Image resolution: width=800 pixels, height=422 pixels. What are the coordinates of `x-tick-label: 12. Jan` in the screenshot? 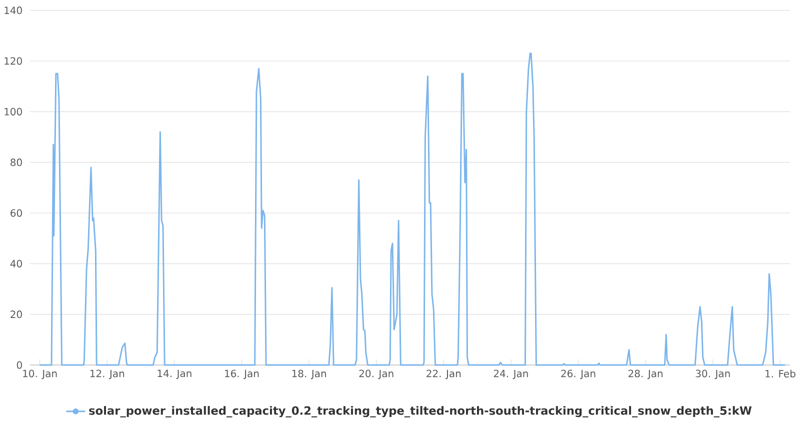 It's located at (107, 375).